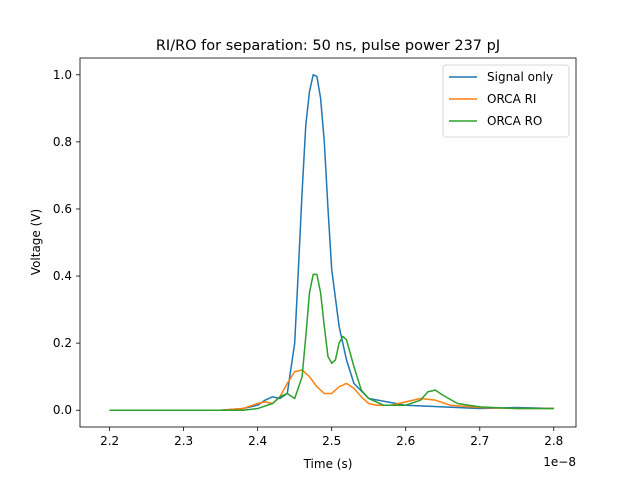  Describe the element at coordinates (479, 441) in the screenshot. I see `x-tick-label: 2.7` at that location.